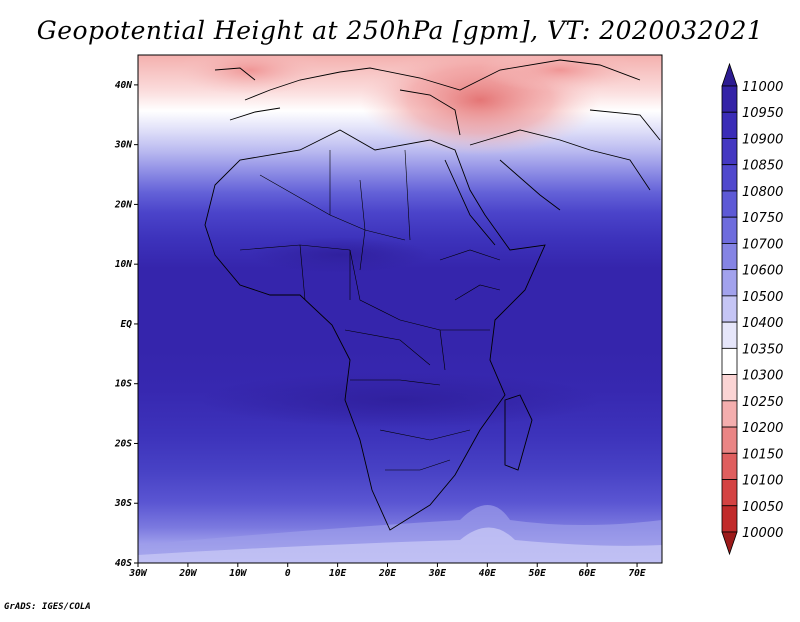 This screenshot has width=800, height=622. Describe the element at coordinates (762, 244) in the screenshot. I see `colorbar-label: 10700` at that location.